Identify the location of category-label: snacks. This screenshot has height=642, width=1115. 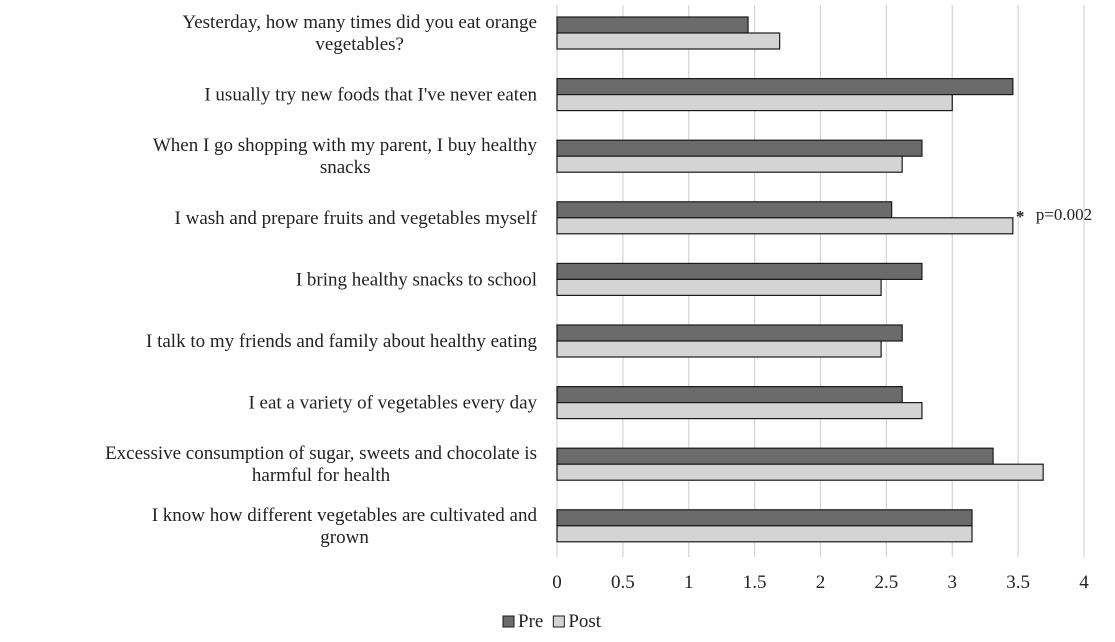
(345, 167).